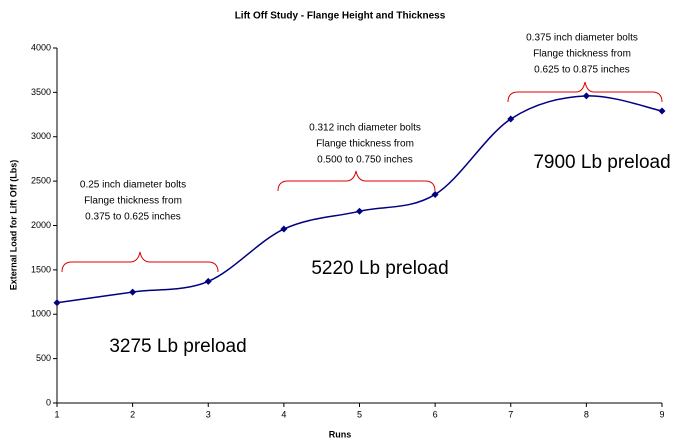 The height and width of the screenshot is (443, 678). I want to click on x-tick-label: 9, so click(661, 414).